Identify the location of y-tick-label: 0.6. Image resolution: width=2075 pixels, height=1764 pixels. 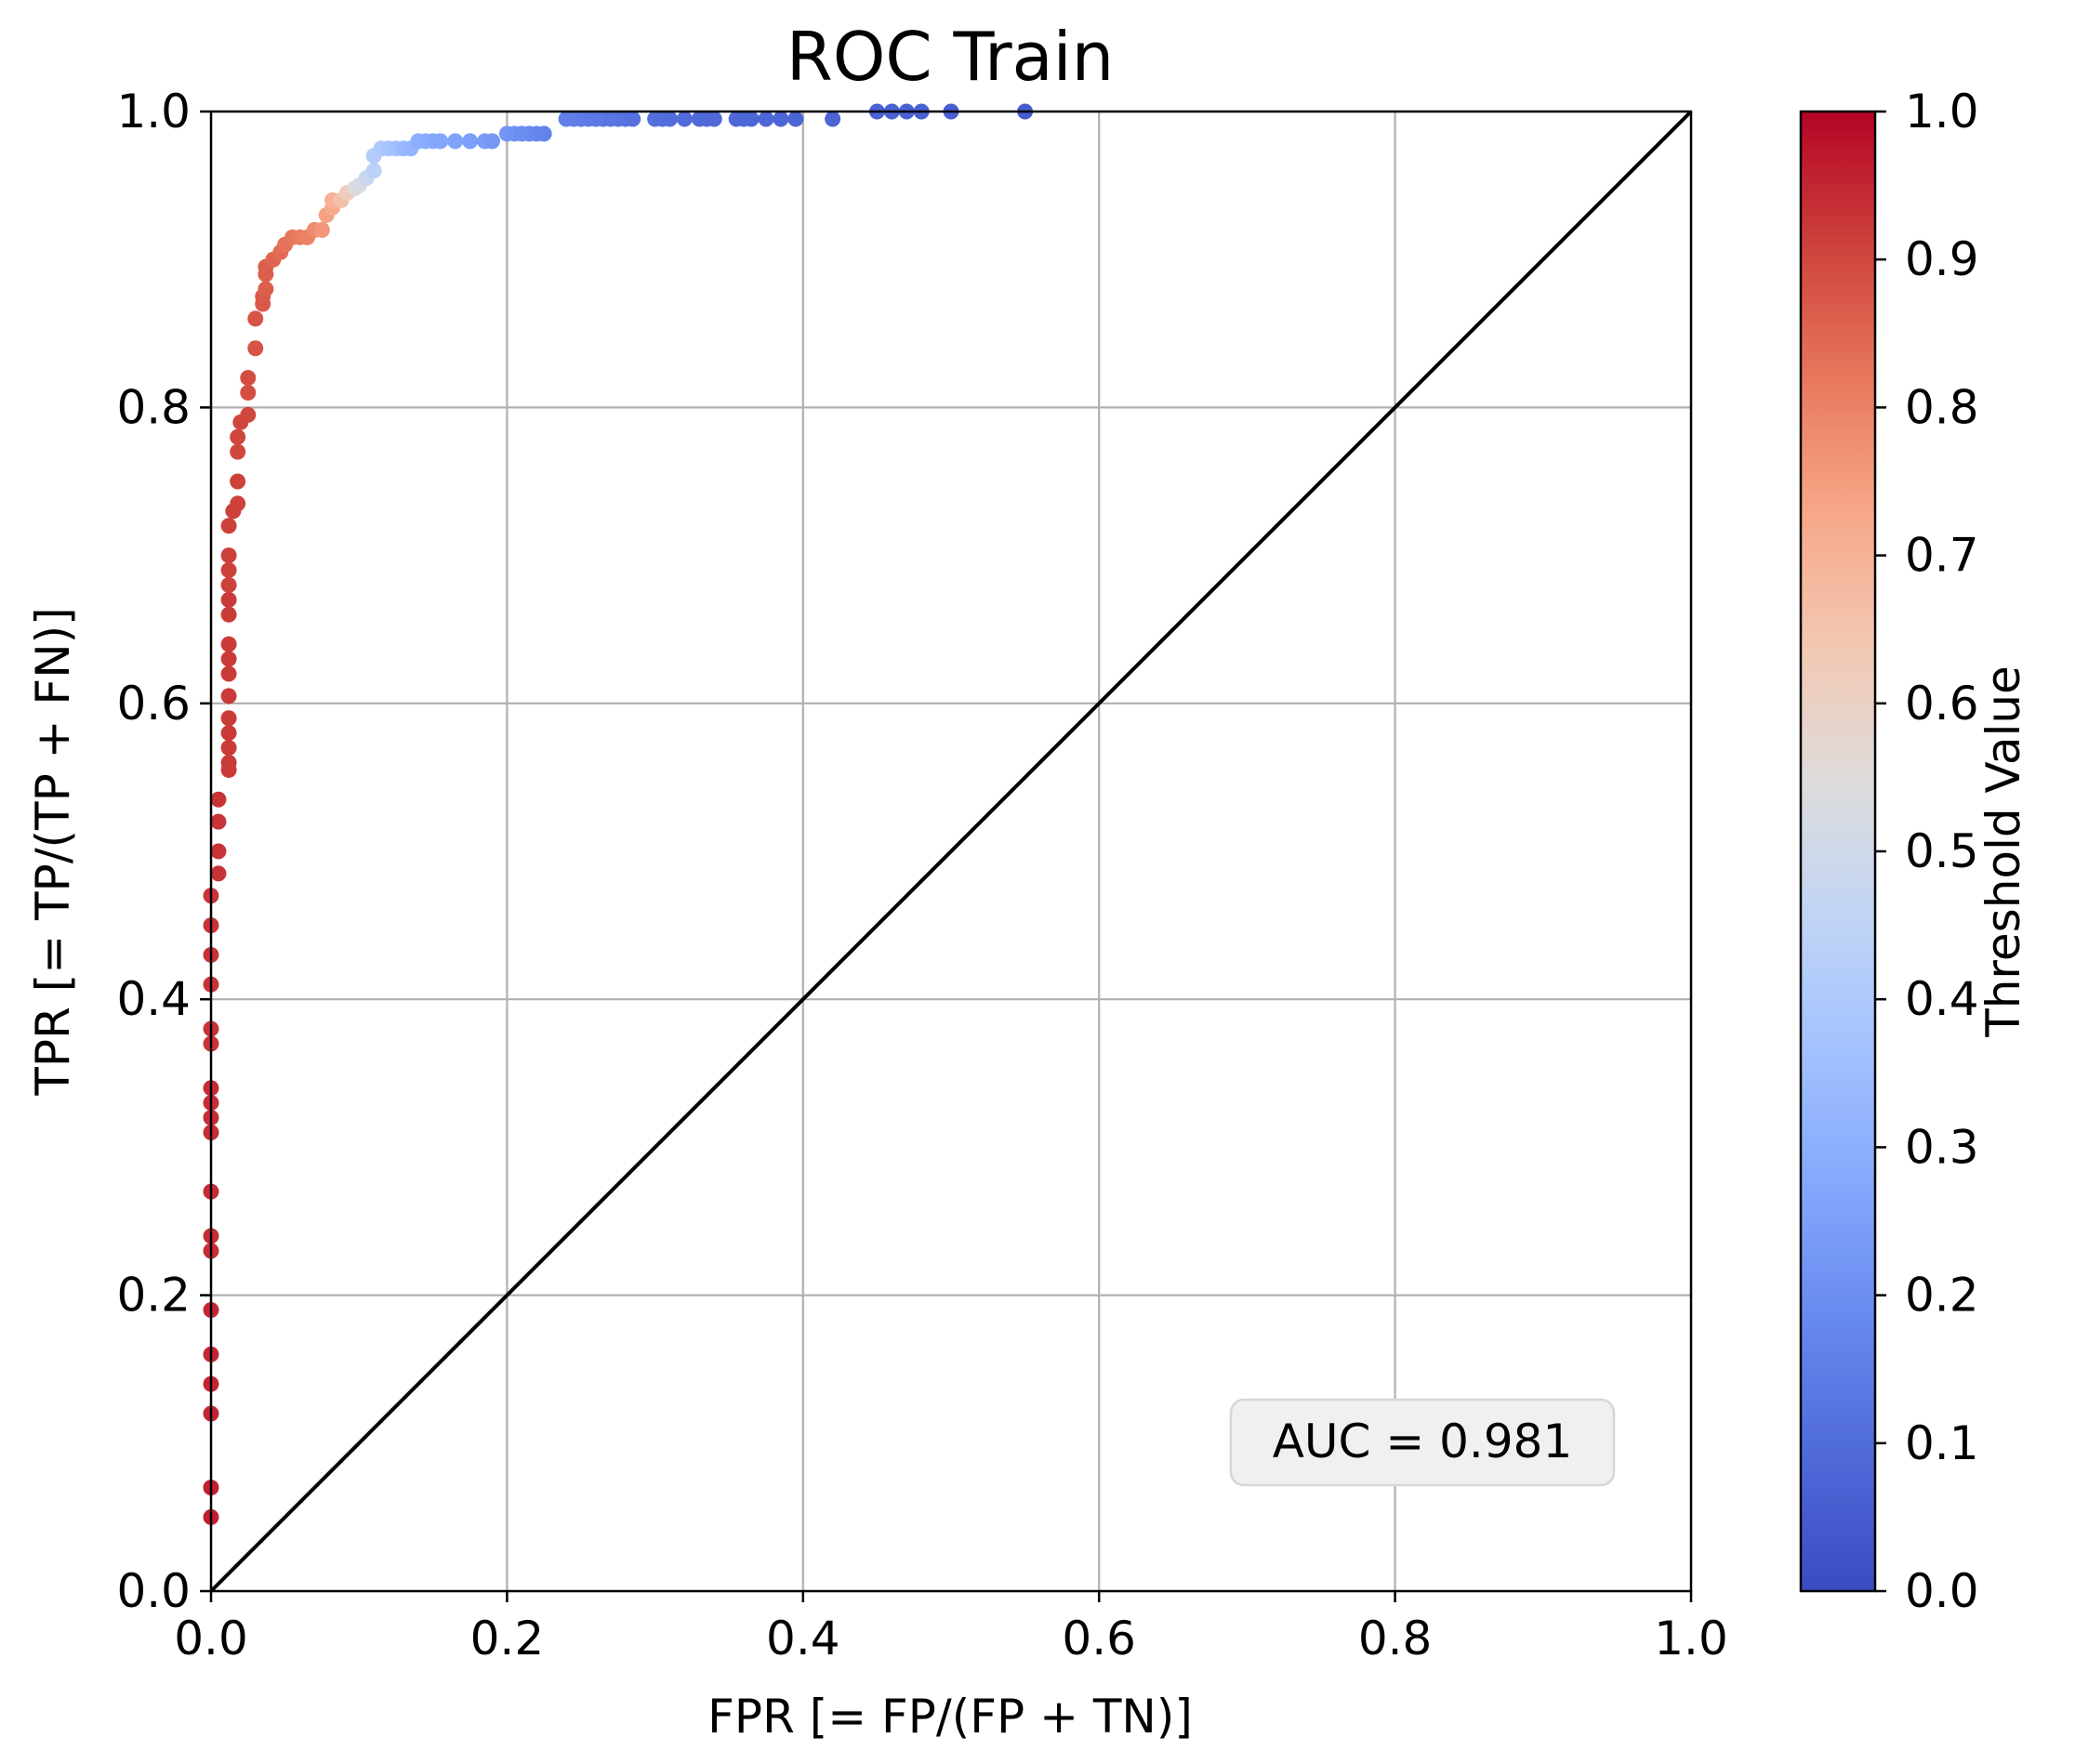
(153, 704).